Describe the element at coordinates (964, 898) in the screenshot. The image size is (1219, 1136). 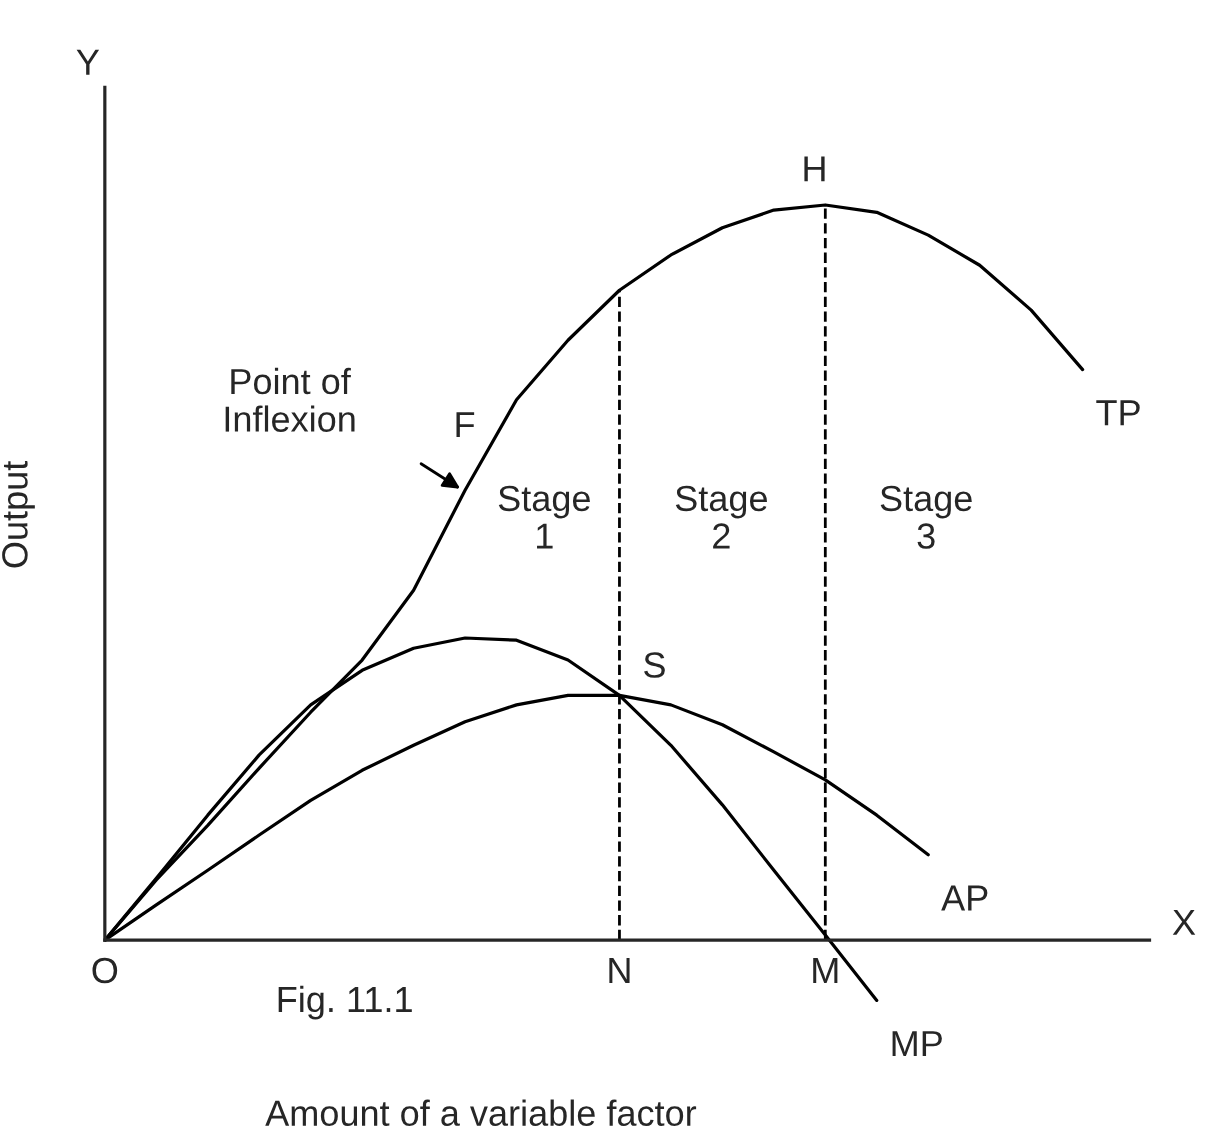
I see `series-label: AP` at that location.